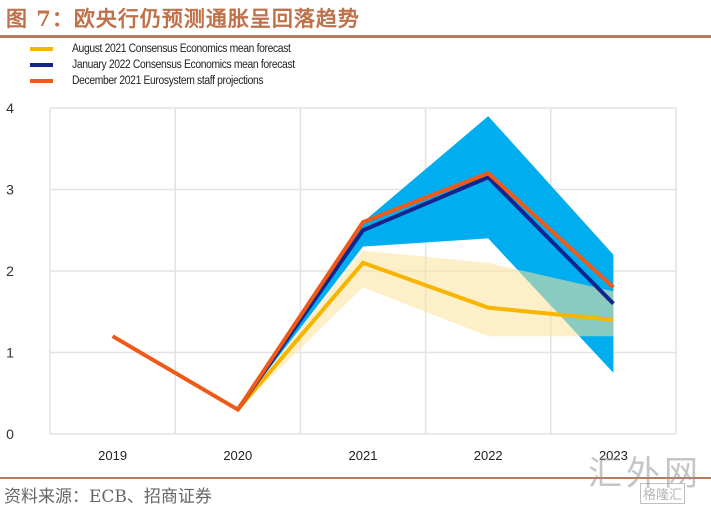  What do you see at coordinates (10, 108) in the screenshot?
I see `y-tick-label: 4` at bounding box center [10, 108].